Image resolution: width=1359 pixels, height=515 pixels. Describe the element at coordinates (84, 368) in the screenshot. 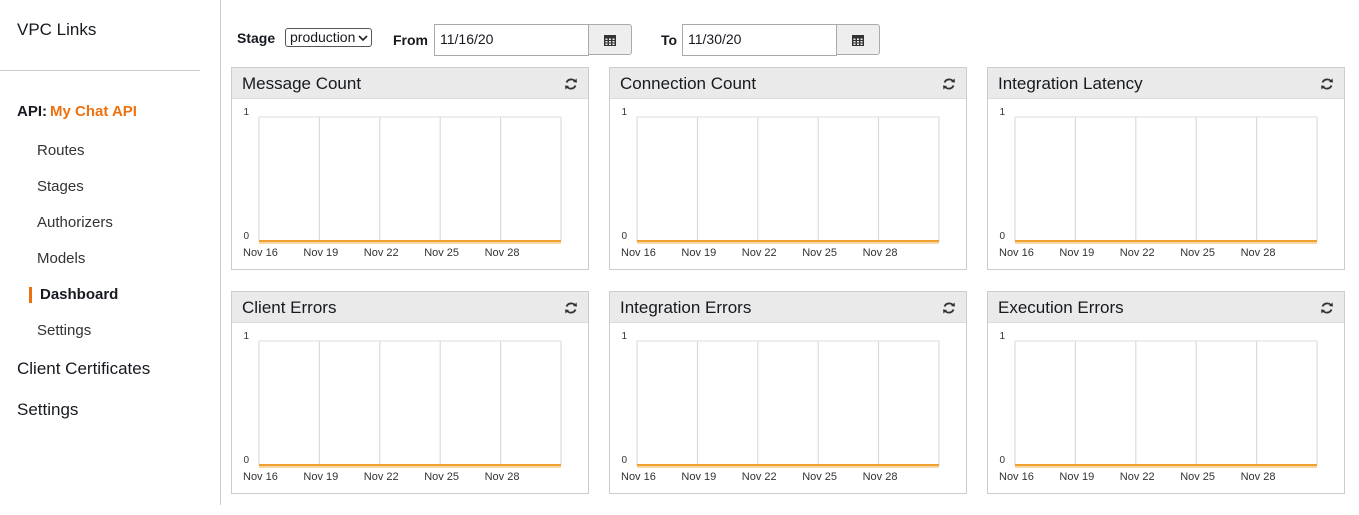

I see `nav-link: Client Certificates` at that location.